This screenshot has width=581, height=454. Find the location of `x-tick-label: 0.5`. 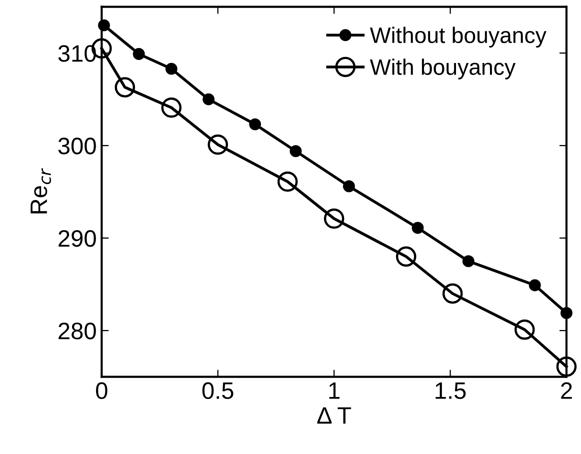

x-tick-label: 0.5 is located at coordinates (218, 391).